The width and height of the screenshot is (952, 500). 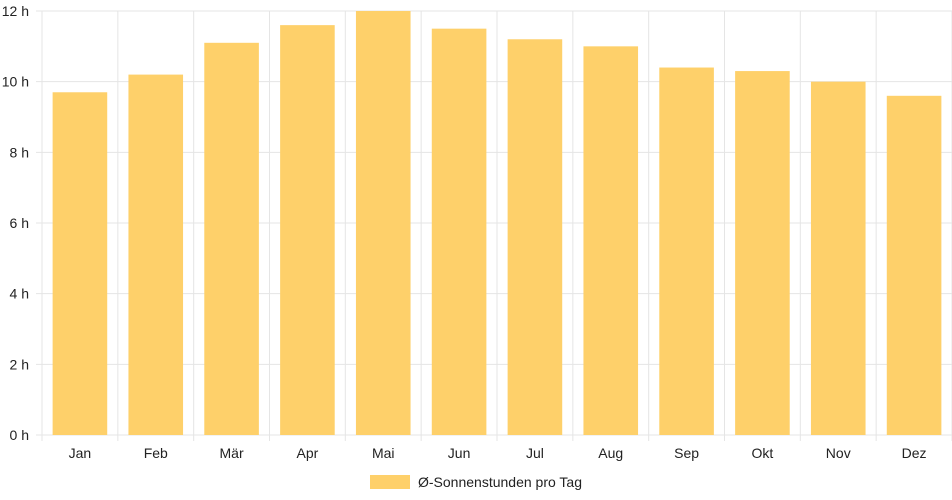 I want to click on bar-jul, so click(x=535, y=237).